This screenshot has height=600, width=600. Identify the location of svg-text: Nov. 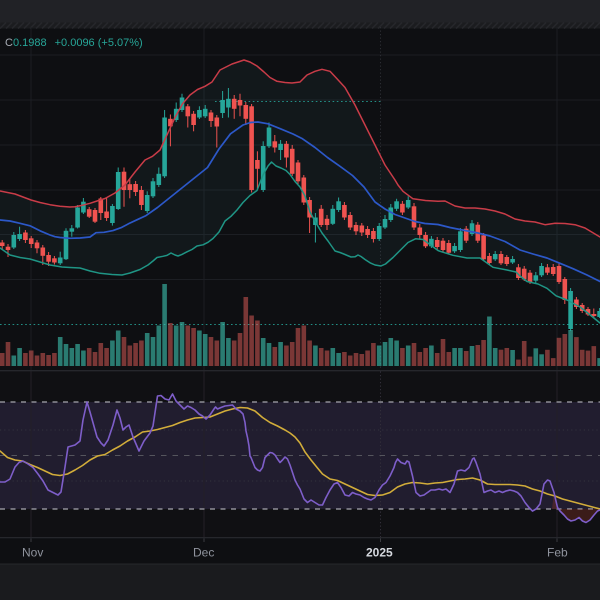
(32, 553).